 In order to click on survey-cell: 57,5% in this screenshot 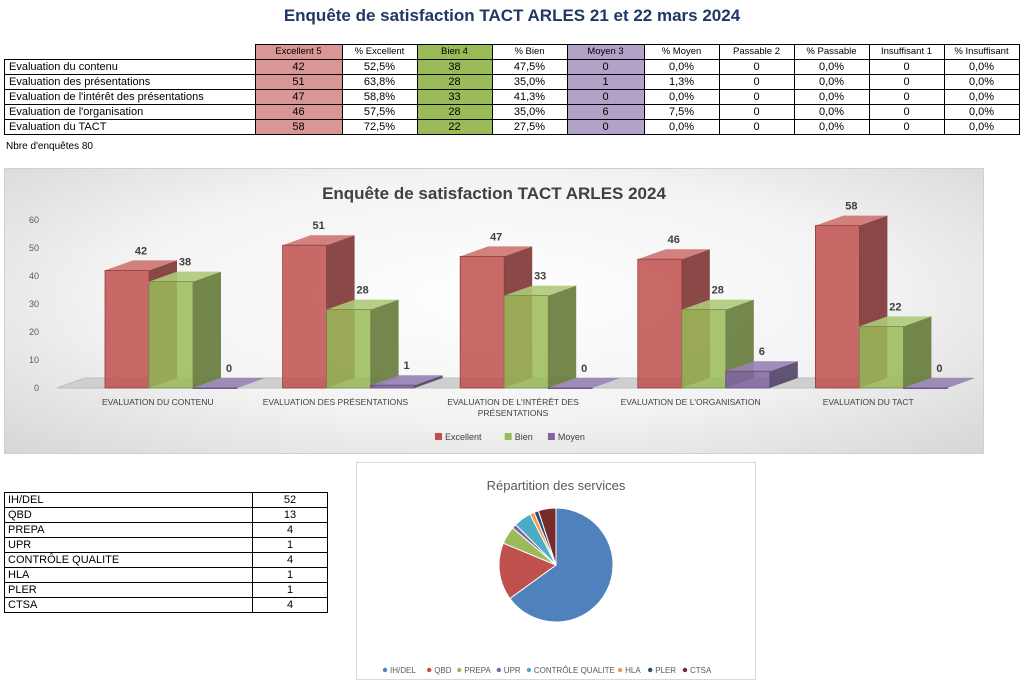, I will do `click(379, 112)`.